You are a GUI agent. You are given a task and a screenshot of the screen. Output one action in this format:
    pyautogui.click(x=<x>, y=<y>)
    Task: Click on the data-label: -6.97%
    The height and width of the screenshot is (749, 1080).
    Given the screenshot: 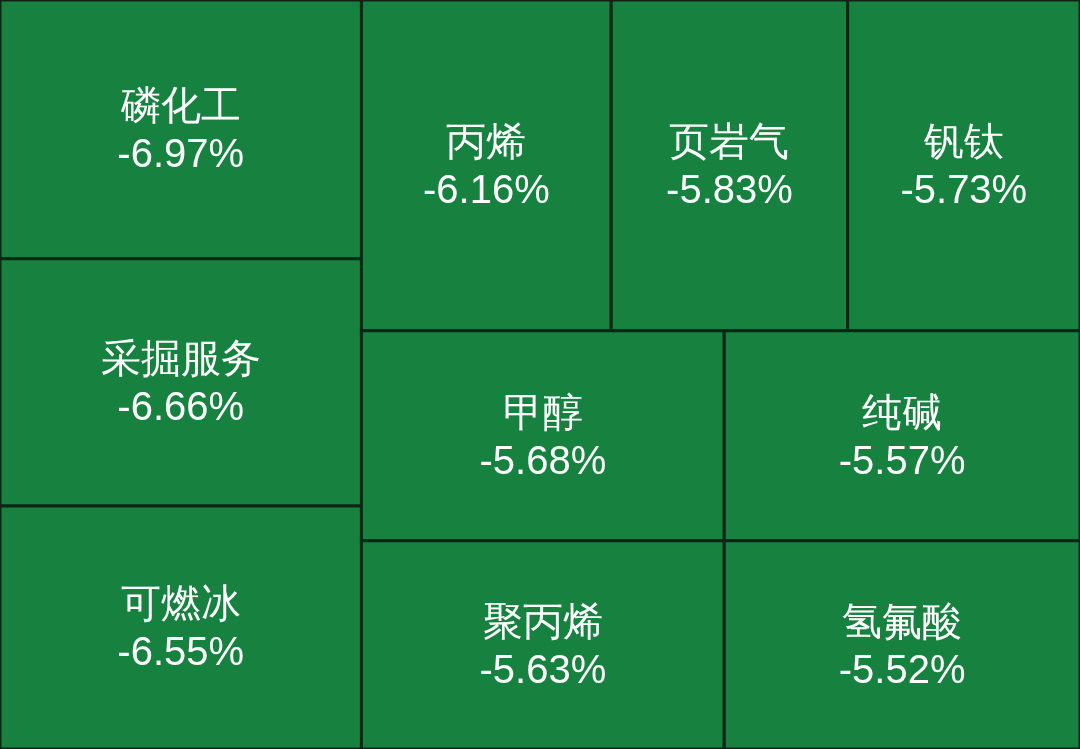 What is the action you would take?
    pyautogui.click(x=181, y=153)
    